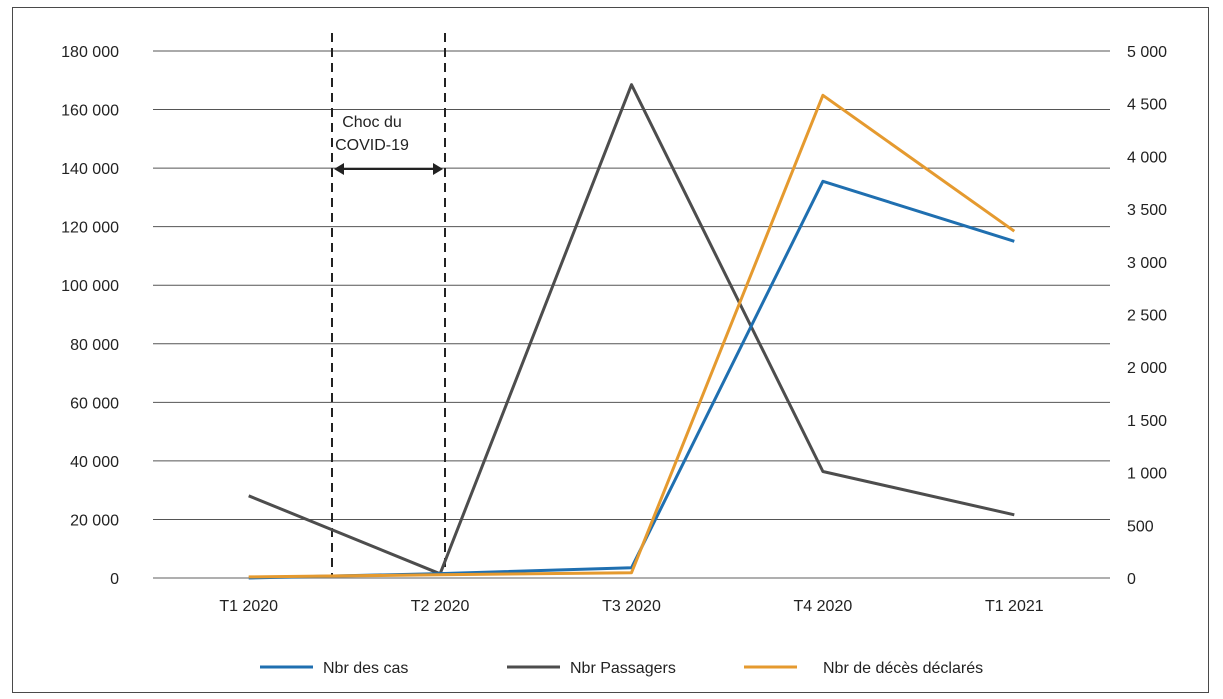 This screenshot has width=1223, height=699. Describe the element at coordinates (1014, 606) in the screenshot. I see `x-tick-label: T1 2021` at that location.